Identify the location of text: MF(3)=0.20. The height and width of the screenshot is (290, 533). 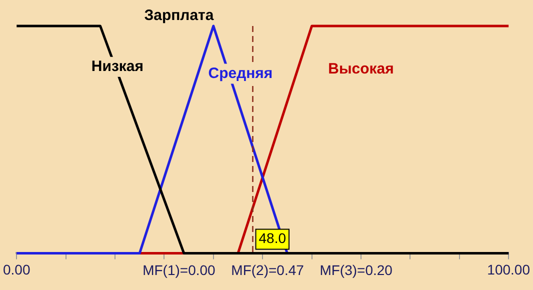
(356, 270).